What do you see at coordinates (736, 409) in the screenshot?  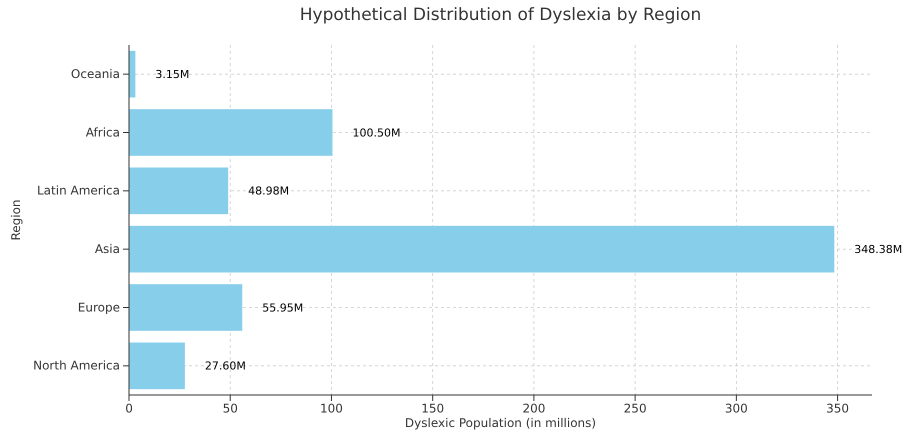 I see `x-tick-label: 300` at bounding box center [736, 409].